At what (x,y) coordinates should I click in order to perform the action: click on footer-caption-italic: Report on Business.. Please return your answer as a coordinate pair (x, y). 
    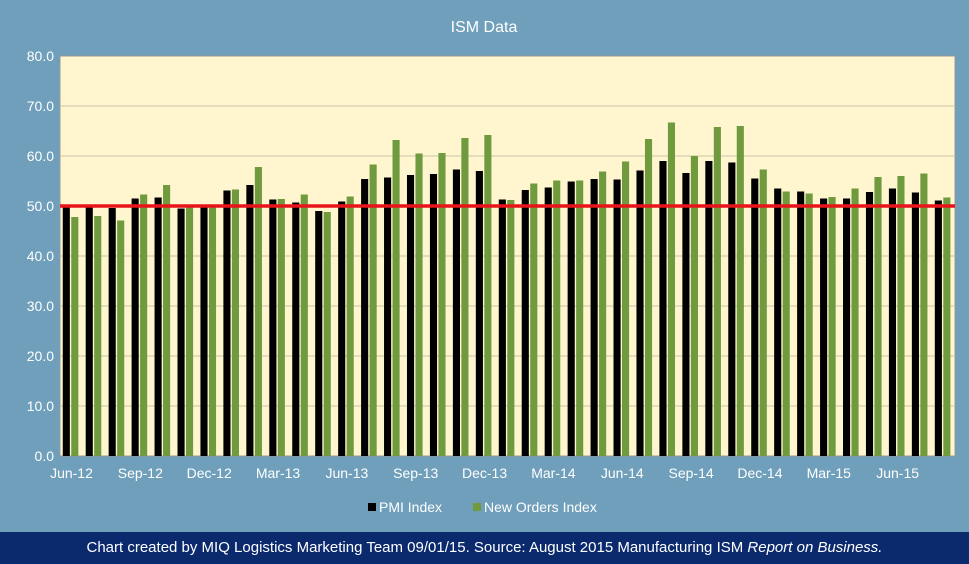
    Looking at the image, I should click on (815, 547).